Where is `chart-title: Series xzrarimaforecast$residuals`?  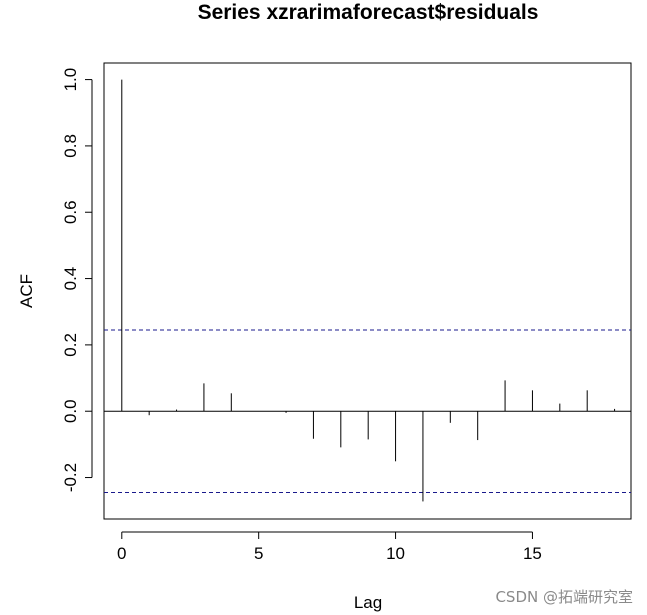 chart-title: Series xzrarimaforecast$residuals is located at coordinates (368, 12).